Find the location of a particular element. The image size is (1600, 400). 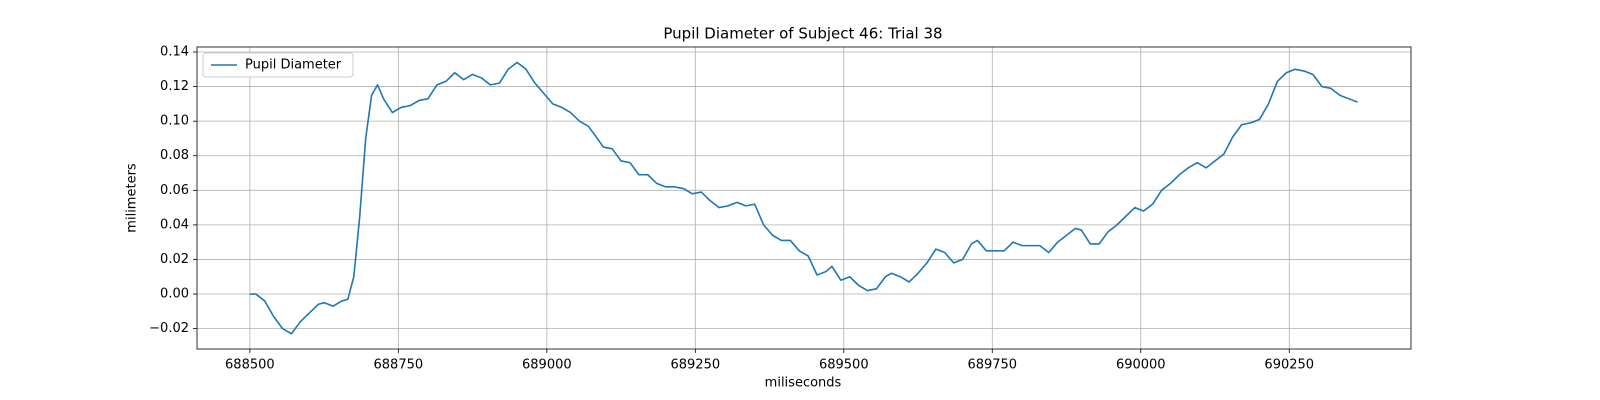

y-tick-label: −0.02 is located at coordinates (169, 328).